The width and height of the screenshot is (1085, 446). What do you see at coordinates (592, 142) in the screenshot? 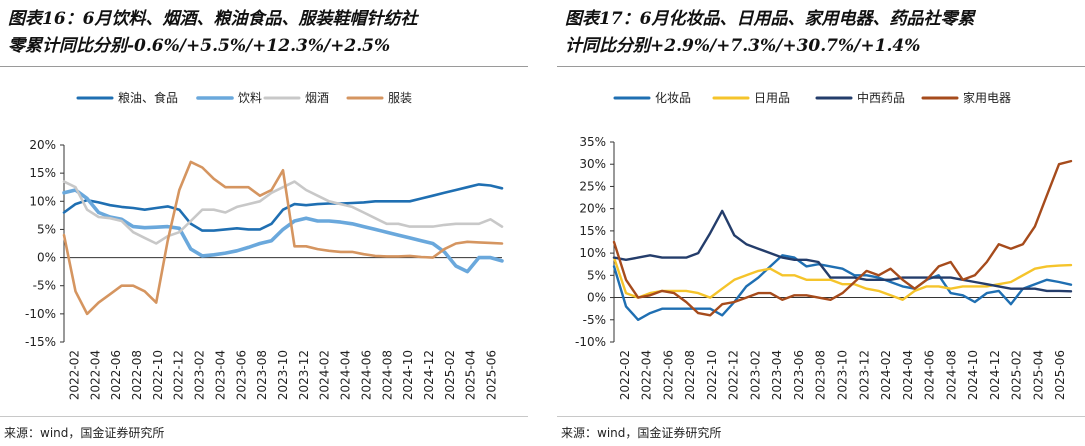
I see `y-tick-label: 35%` at bounding box center [592, 142].